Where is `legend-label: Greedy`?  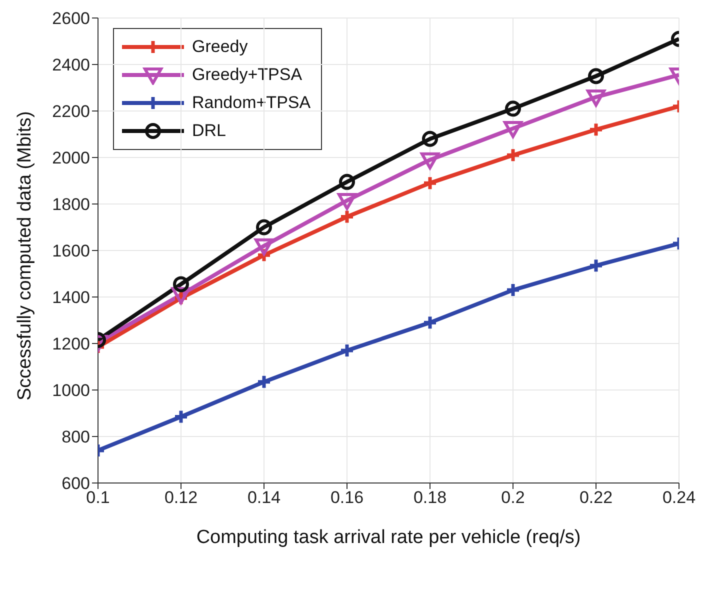
legend-label: Greedy is located at coordinates (220, 47).